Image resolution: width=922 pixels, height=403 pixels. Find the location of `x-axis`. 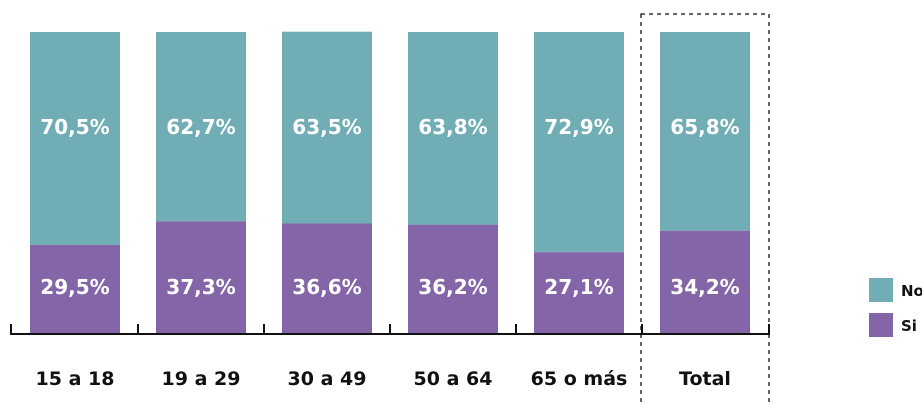

x-axis is located at coordinates (390, 329).